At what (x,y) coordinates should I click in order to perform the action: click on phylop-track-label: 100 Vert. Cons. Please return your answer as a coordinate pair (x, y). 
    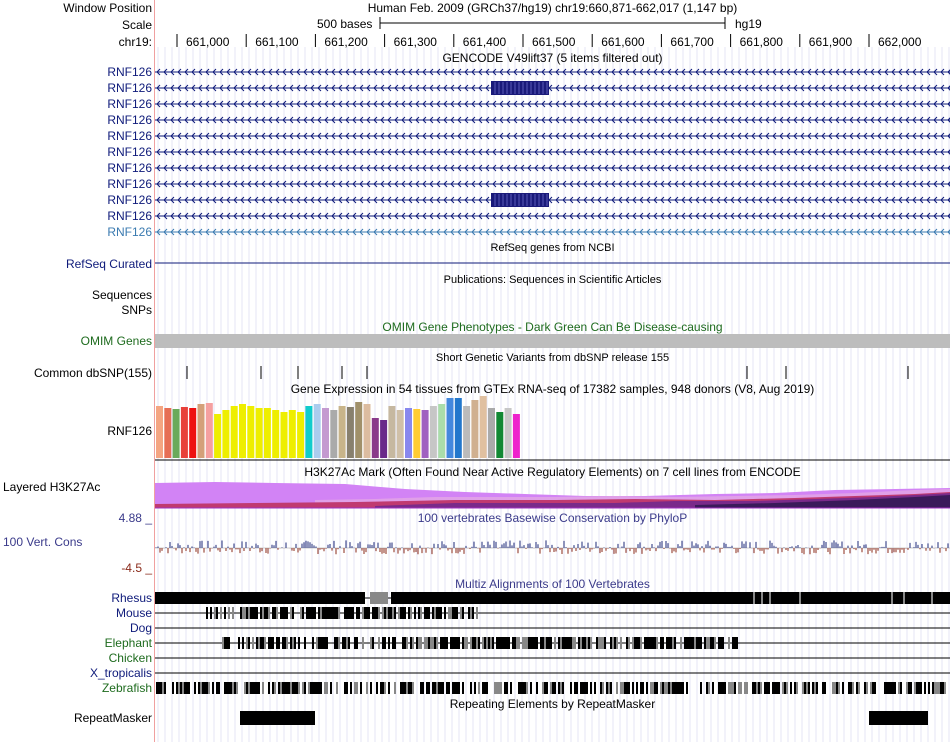
    Looking at the image, I should click on (43, 542).